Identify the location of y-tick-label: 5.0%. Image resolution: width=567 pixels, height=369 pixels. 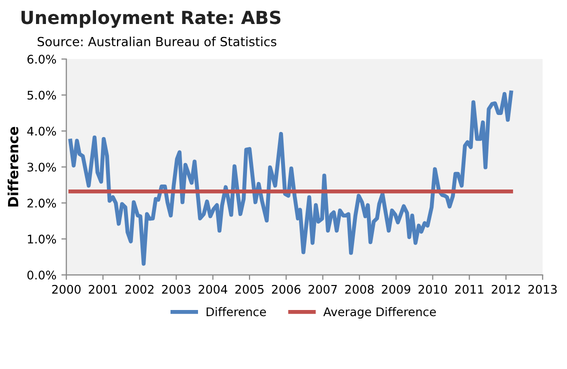
(42, 95).